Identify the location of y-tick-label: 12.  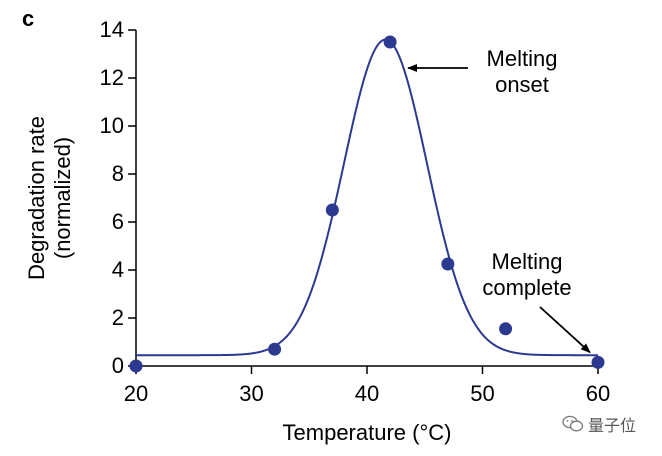
(112, 77).